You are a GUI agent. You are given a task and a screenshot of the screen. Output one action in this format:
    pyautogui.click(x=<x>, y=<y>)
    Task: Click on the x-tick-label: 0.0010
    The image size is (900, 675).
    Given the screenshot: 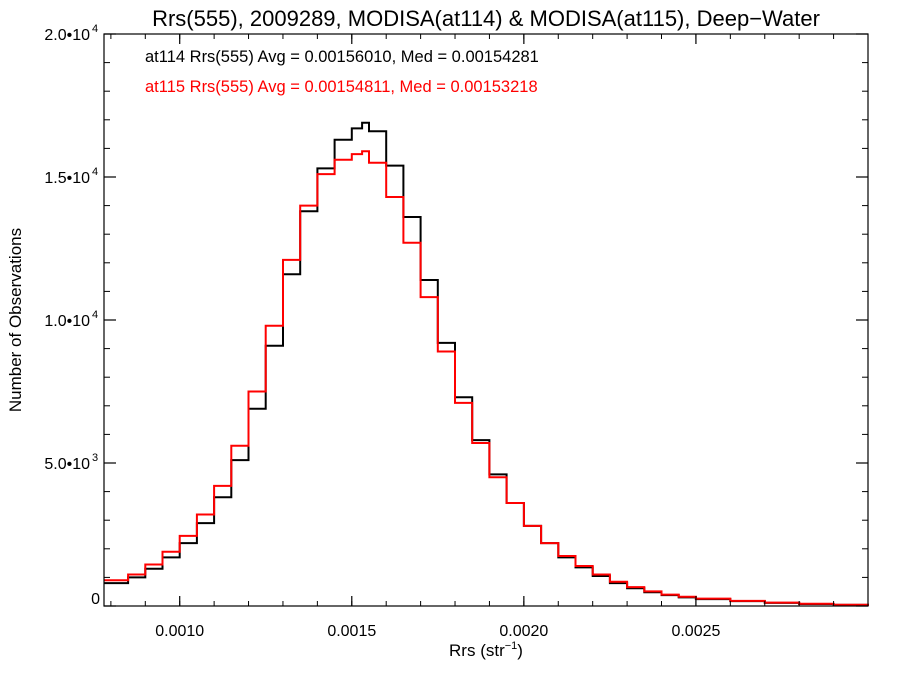 What is the action you would take?
    pyautogui.click(x=179, y=631)
    